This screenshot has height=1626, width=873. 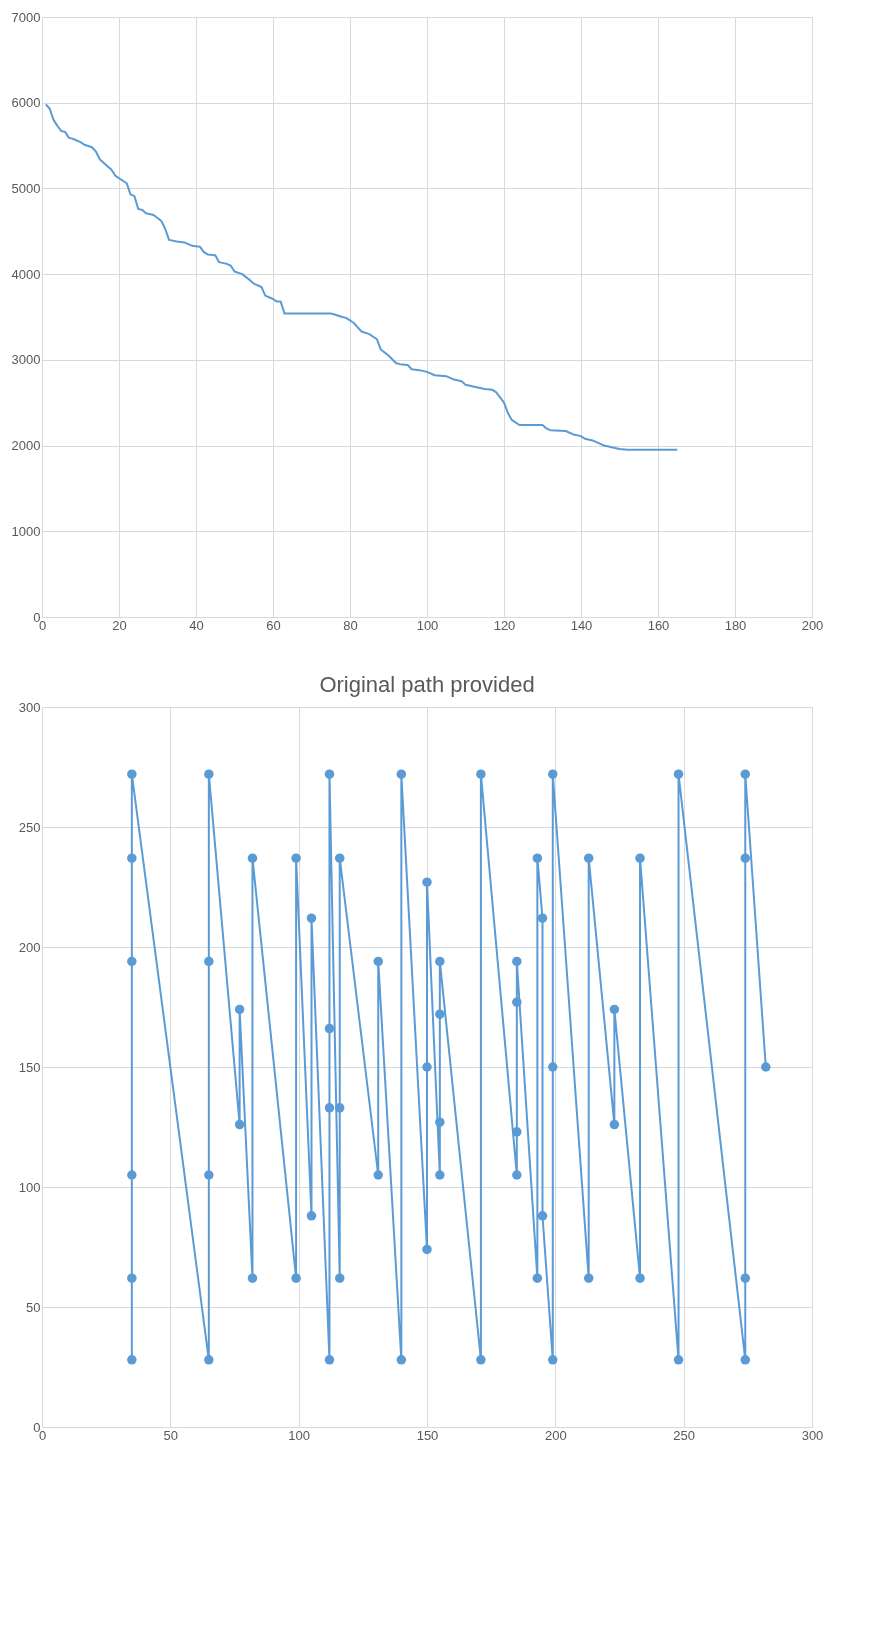 I want to click on y-tick-label: 2000, so click(x=26, y=446).